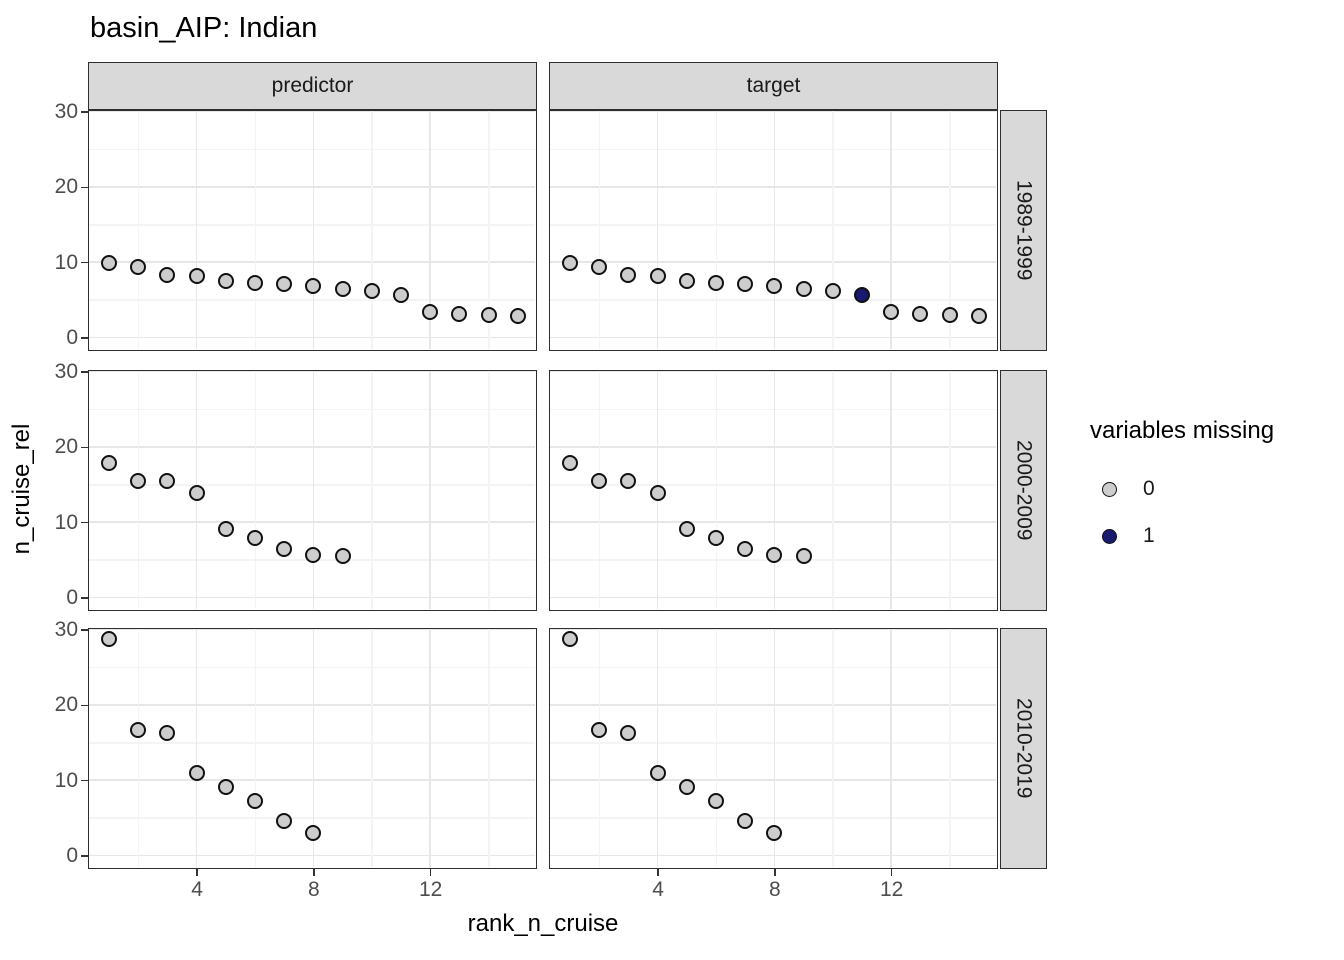 The width and height of the screenshot is (1344, 960). I want to click on facet-col-label: target, so click(773, 85).